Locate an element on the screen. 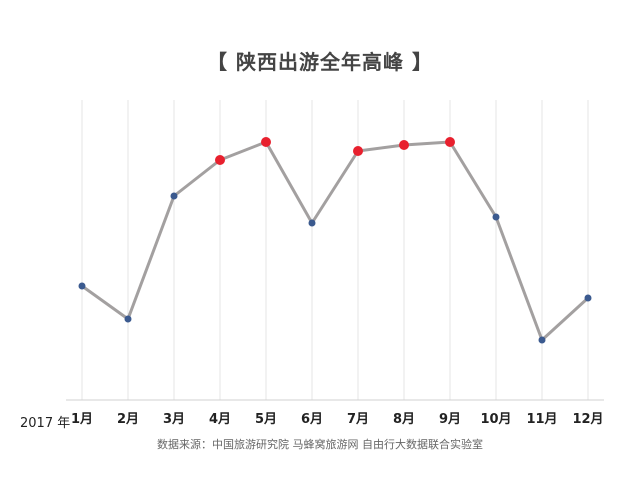 This screenshot has height=488, width=640. x-tick-label-3: 3月 is located at coordinates (174, 419).